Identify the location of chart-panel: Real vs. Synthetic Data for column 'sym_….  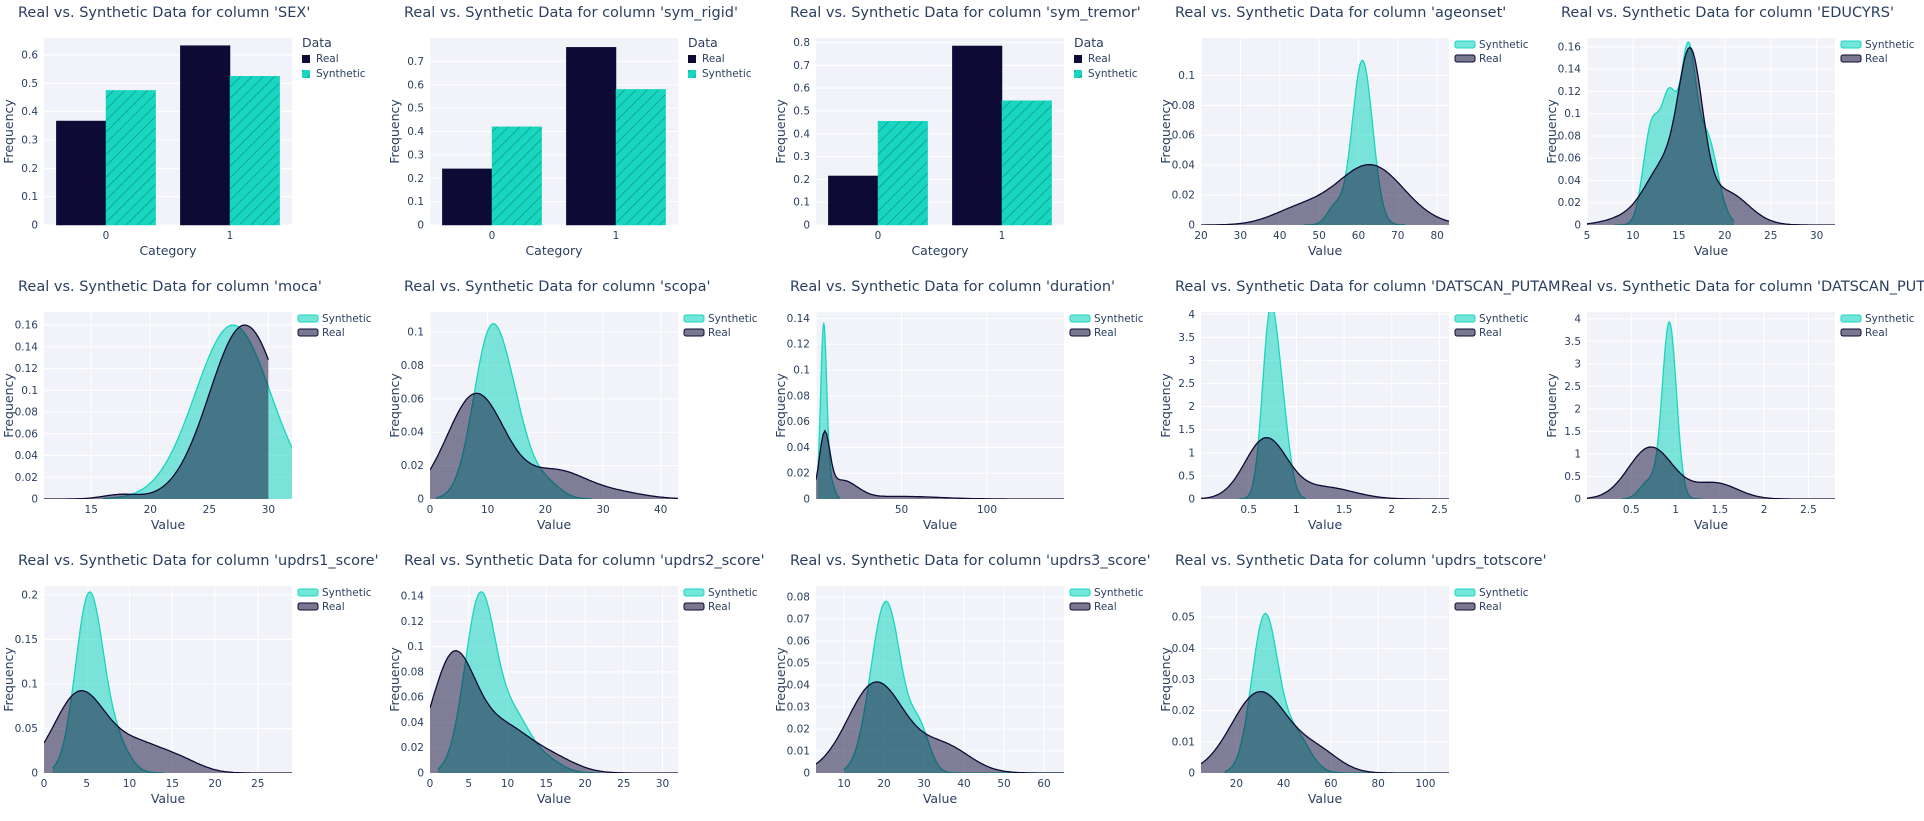
(569, 131).